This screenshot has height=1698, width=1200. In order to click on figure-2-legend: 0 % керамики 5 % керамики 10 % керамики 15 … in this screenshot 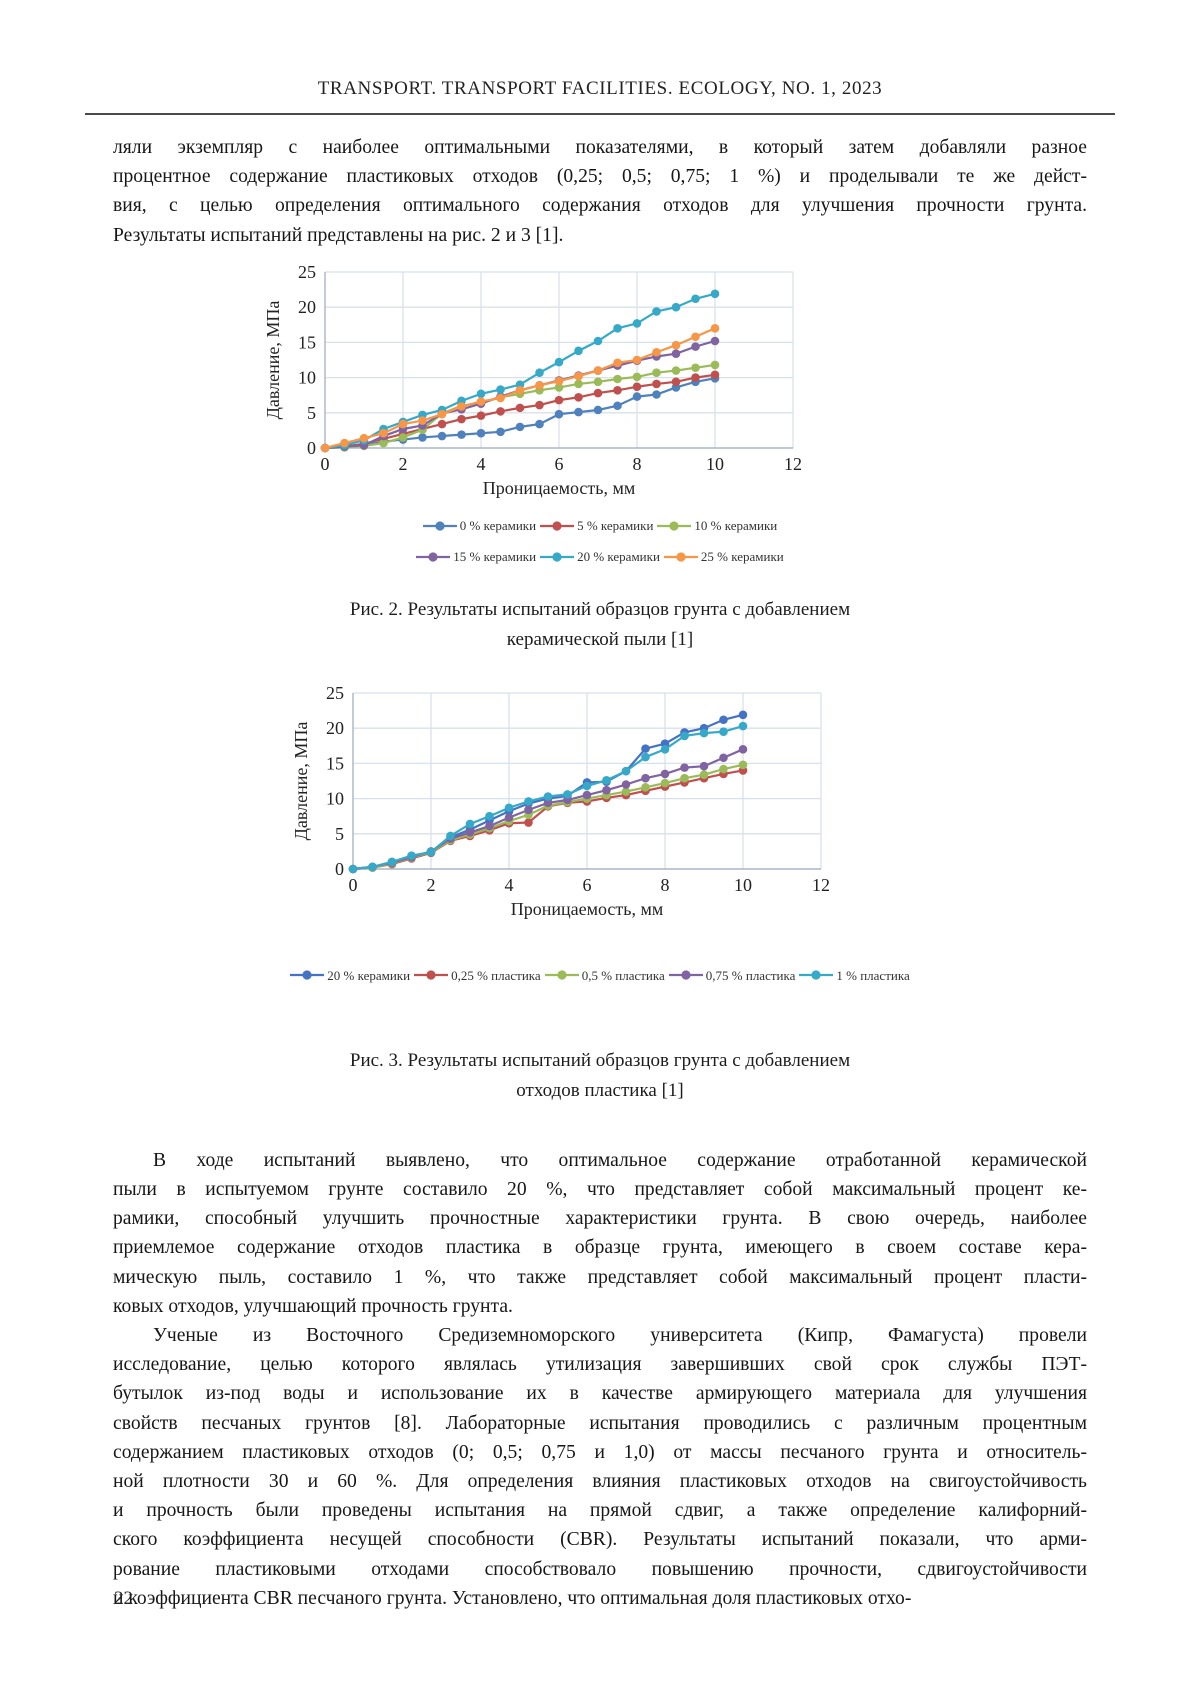, I will do `click(600, 541)`.